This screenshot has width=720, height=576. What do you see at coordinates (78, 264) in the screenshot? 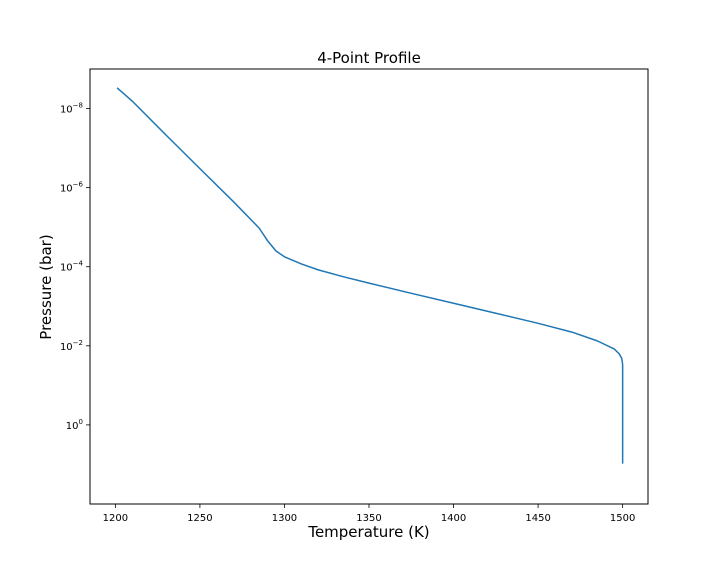
I see `y-tick-exponent: −4` at bounding box center [78, 264].